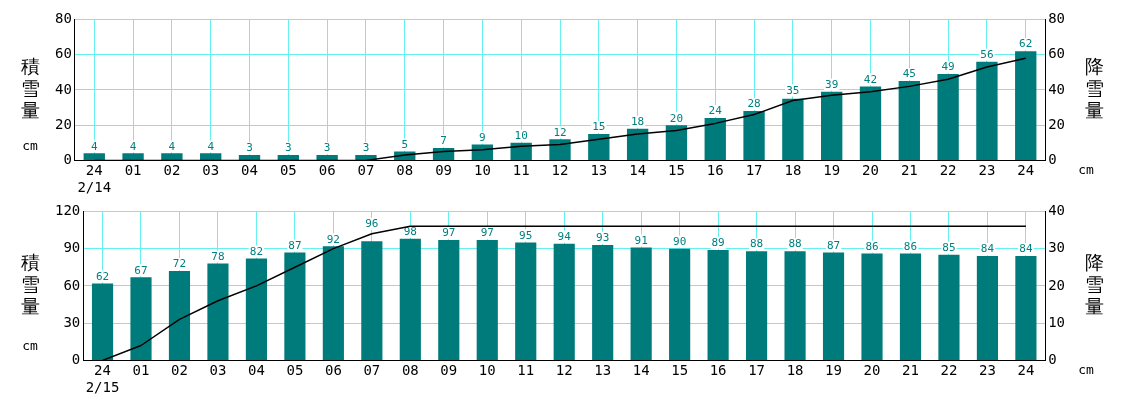  What do you see at coordinates (172, 170) in the screenshot?
I see `x-tick-label: 02` at bounding box center [172, 170].